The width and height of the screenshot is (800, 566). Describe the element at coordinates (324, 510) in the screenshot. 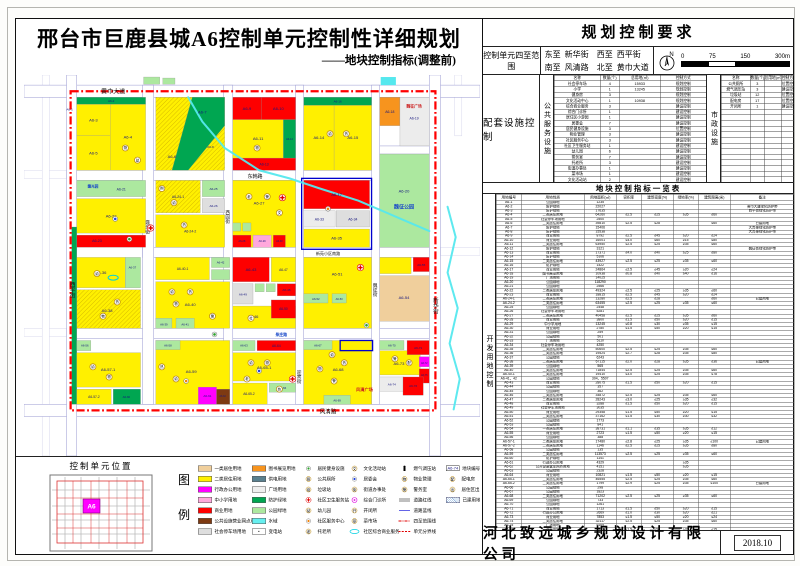

I see `legend-item-label: 幼儿园` at that location.